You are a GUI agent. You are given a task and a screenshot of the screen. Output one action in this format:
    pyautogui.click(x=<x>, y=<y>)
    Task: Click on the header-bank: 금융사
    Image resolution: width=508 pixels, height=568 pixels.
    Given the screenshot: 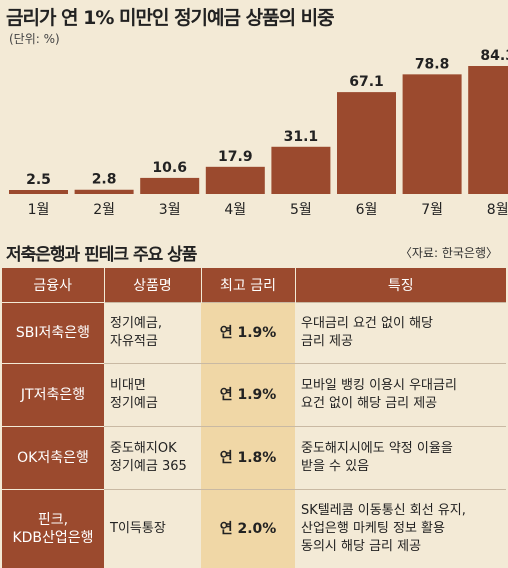 What is the action you would take?
    pyautogui.click(x=53, y=285)
    